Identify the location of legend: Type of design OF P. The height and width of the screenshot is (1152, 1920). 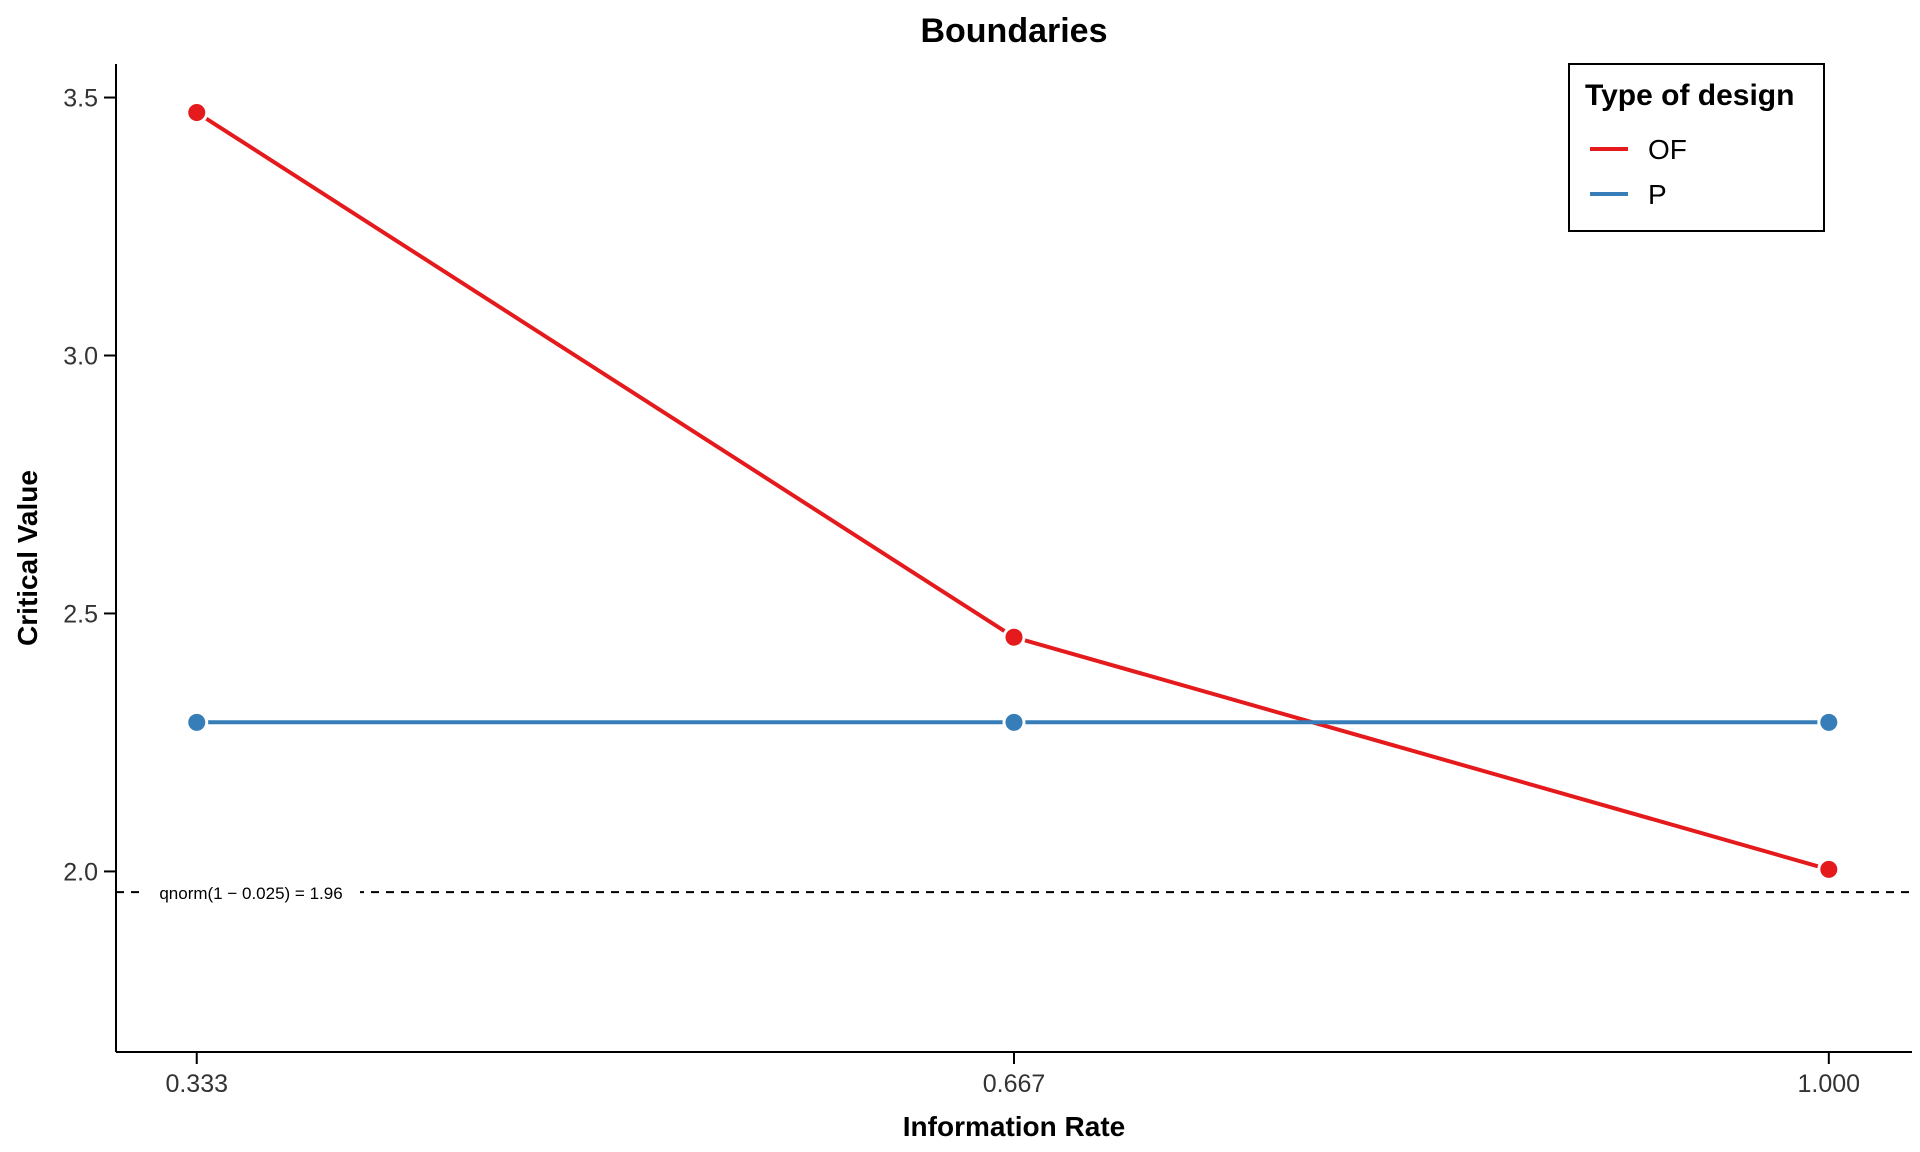
(1696, 147).